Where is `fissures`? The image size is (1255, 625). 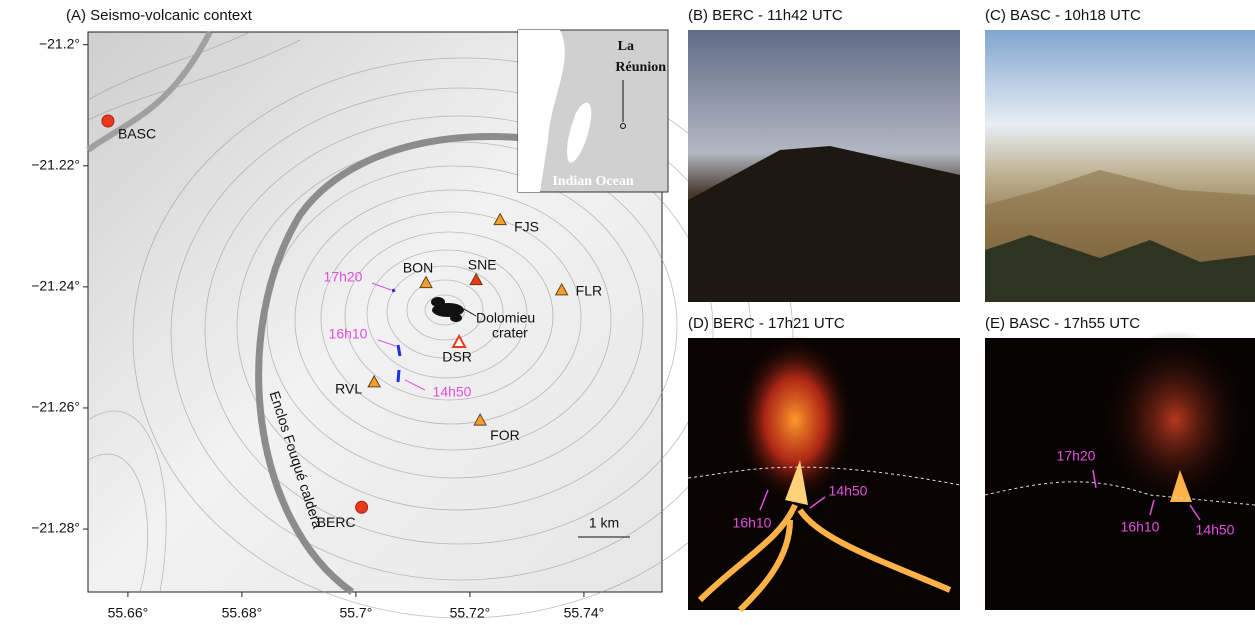 fissures is located at coordinates (396, 335).